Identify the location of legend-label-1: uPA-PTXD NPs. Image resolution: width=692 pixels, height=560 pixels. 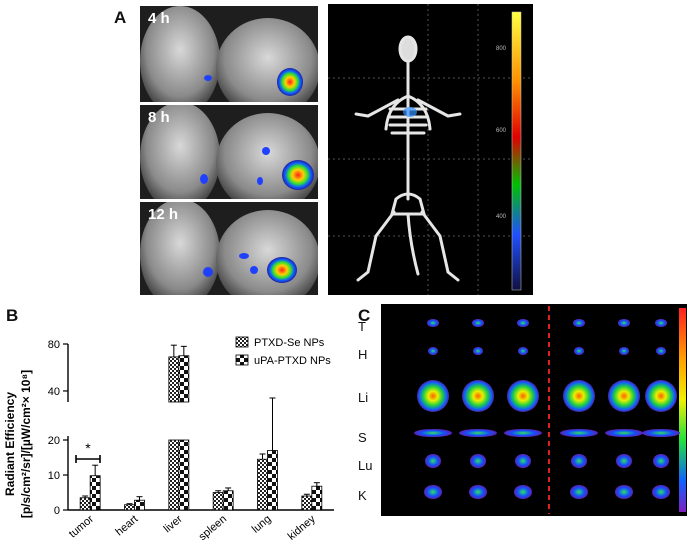
(292, 361).